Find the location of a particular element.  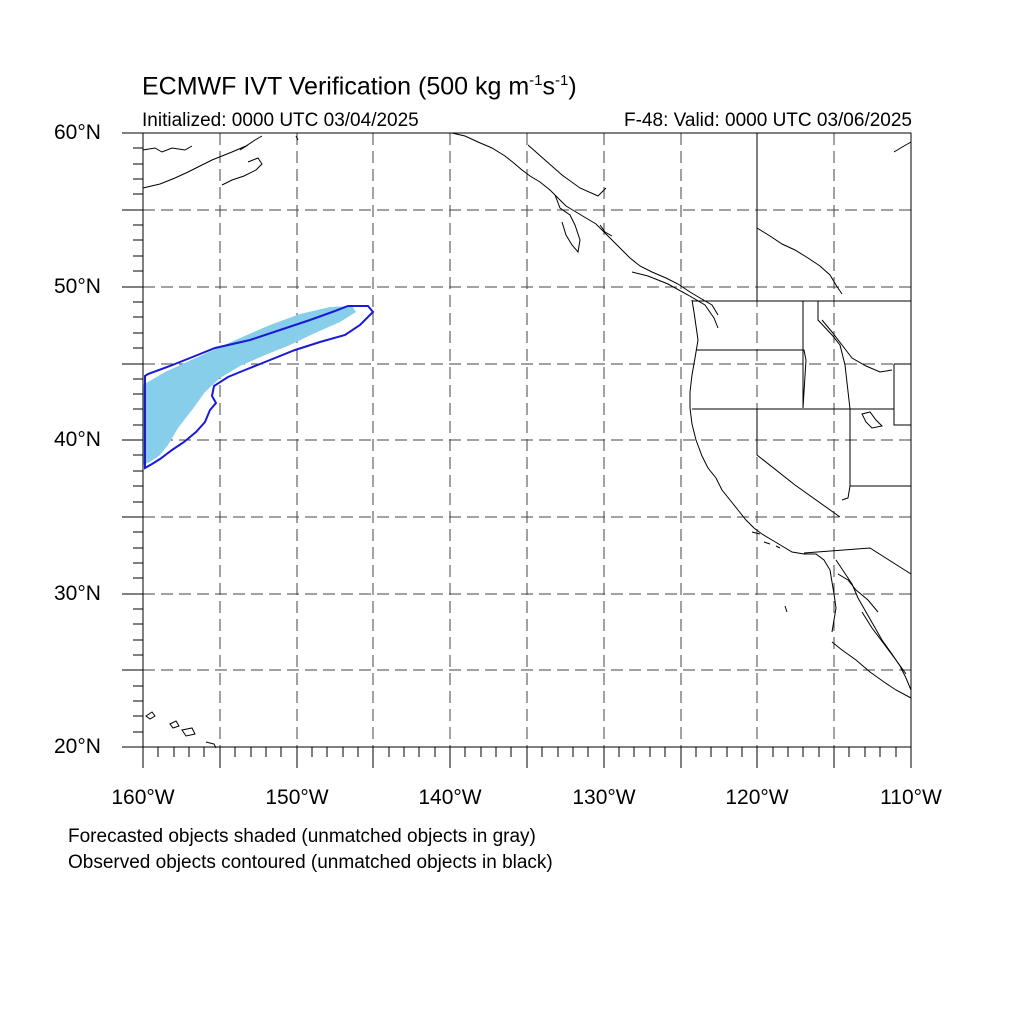

title-s: s is located at coordinates (549, 86).